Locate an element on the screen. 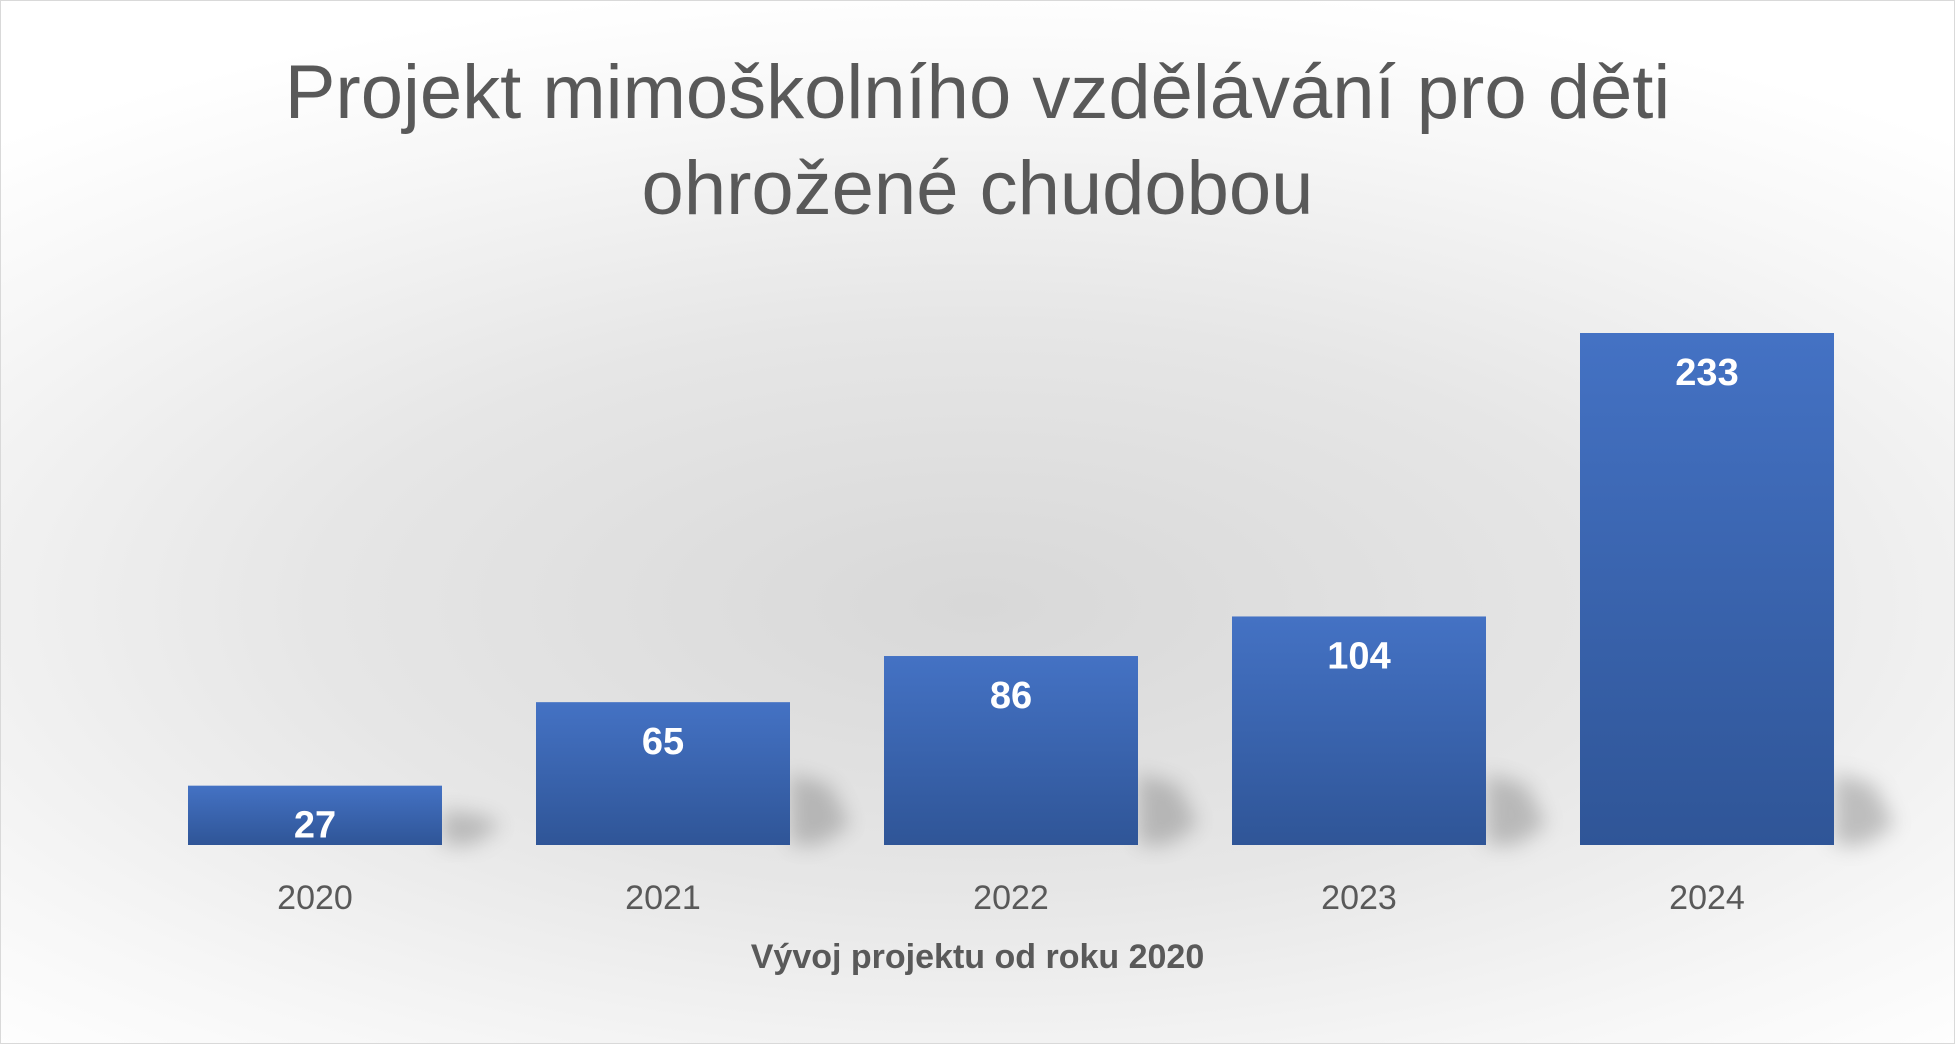  chart-title-line-2: ohrožené chudobou is located at coordinates (977, 188).